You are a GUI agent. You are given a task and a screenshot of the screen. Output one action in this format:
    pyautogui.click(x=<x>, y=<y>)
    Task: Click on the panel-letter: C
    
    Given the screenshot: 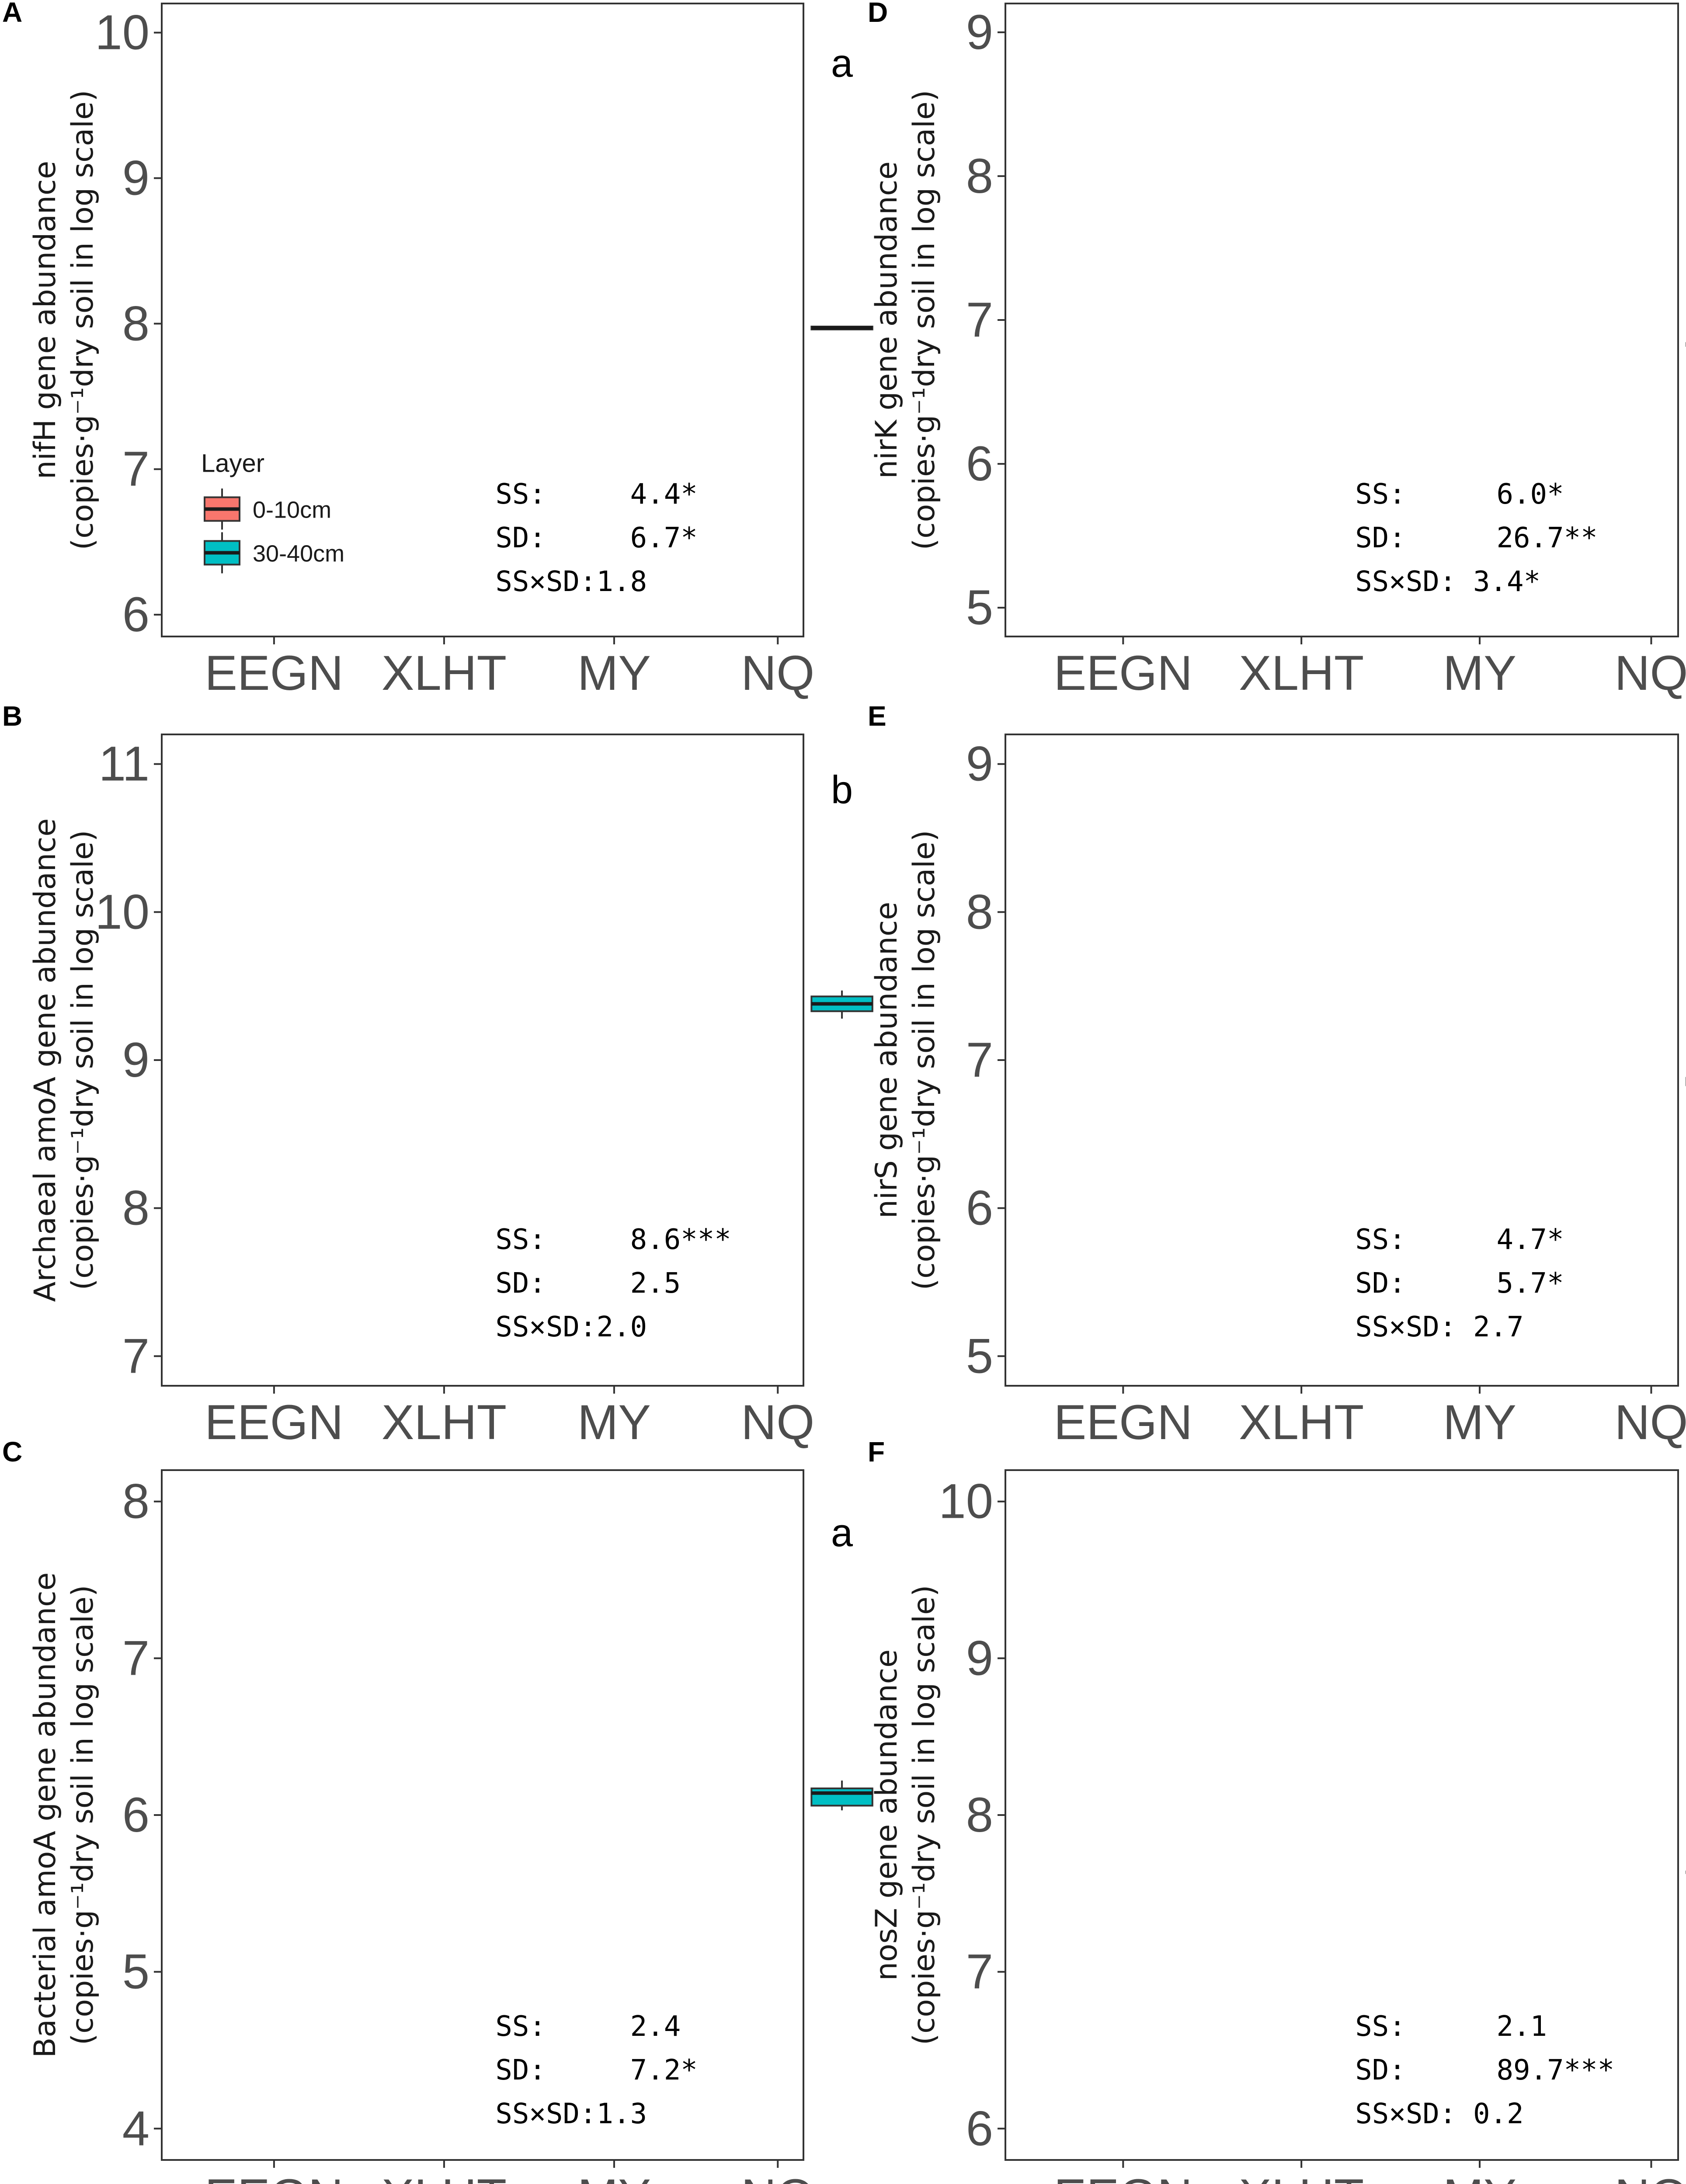 What is the action you would take?
    pyautogui.click(x=12, y=1452)
    